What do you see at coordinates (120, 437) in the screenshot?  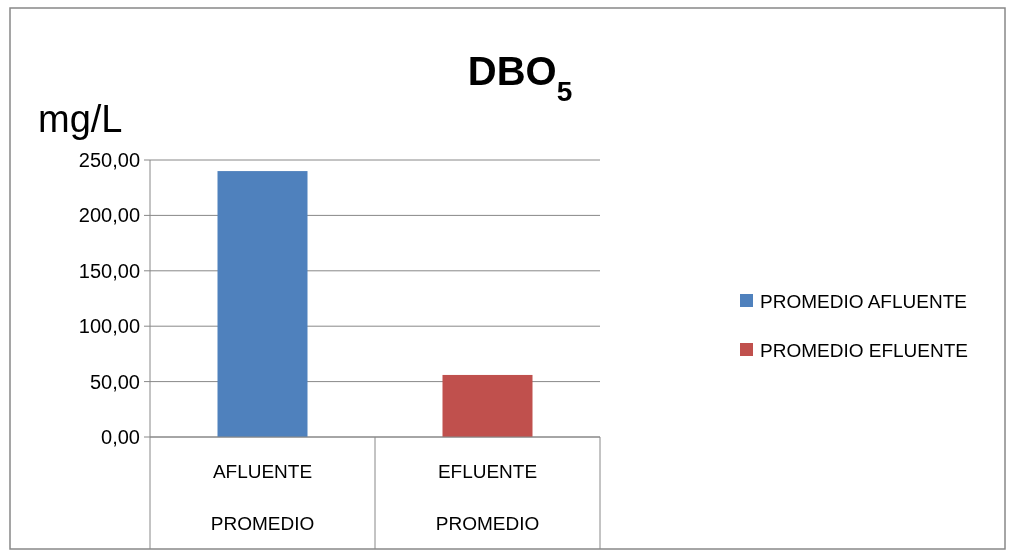 I see `y-tick-label: 0,00` at bounding box center [120, 437].